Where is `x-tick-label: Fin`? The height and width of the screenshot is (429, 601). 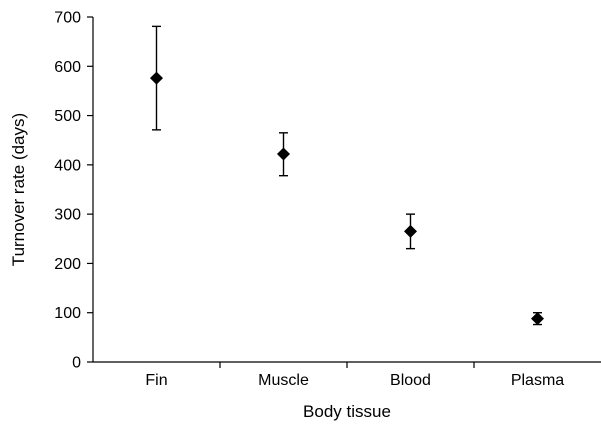 x-tick-label: Fin is located at coordinates (156, 380).